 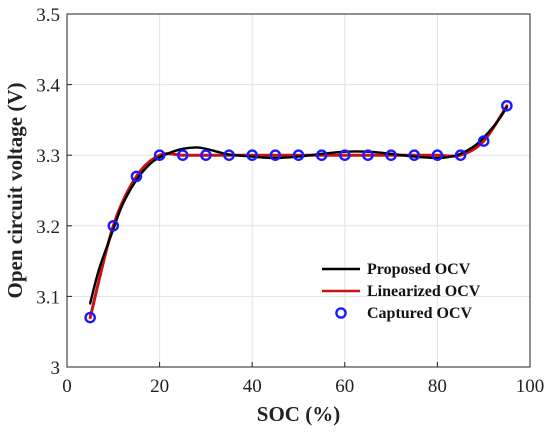 I want to click on x-tick-label: 40, so click(x=252, y=386).